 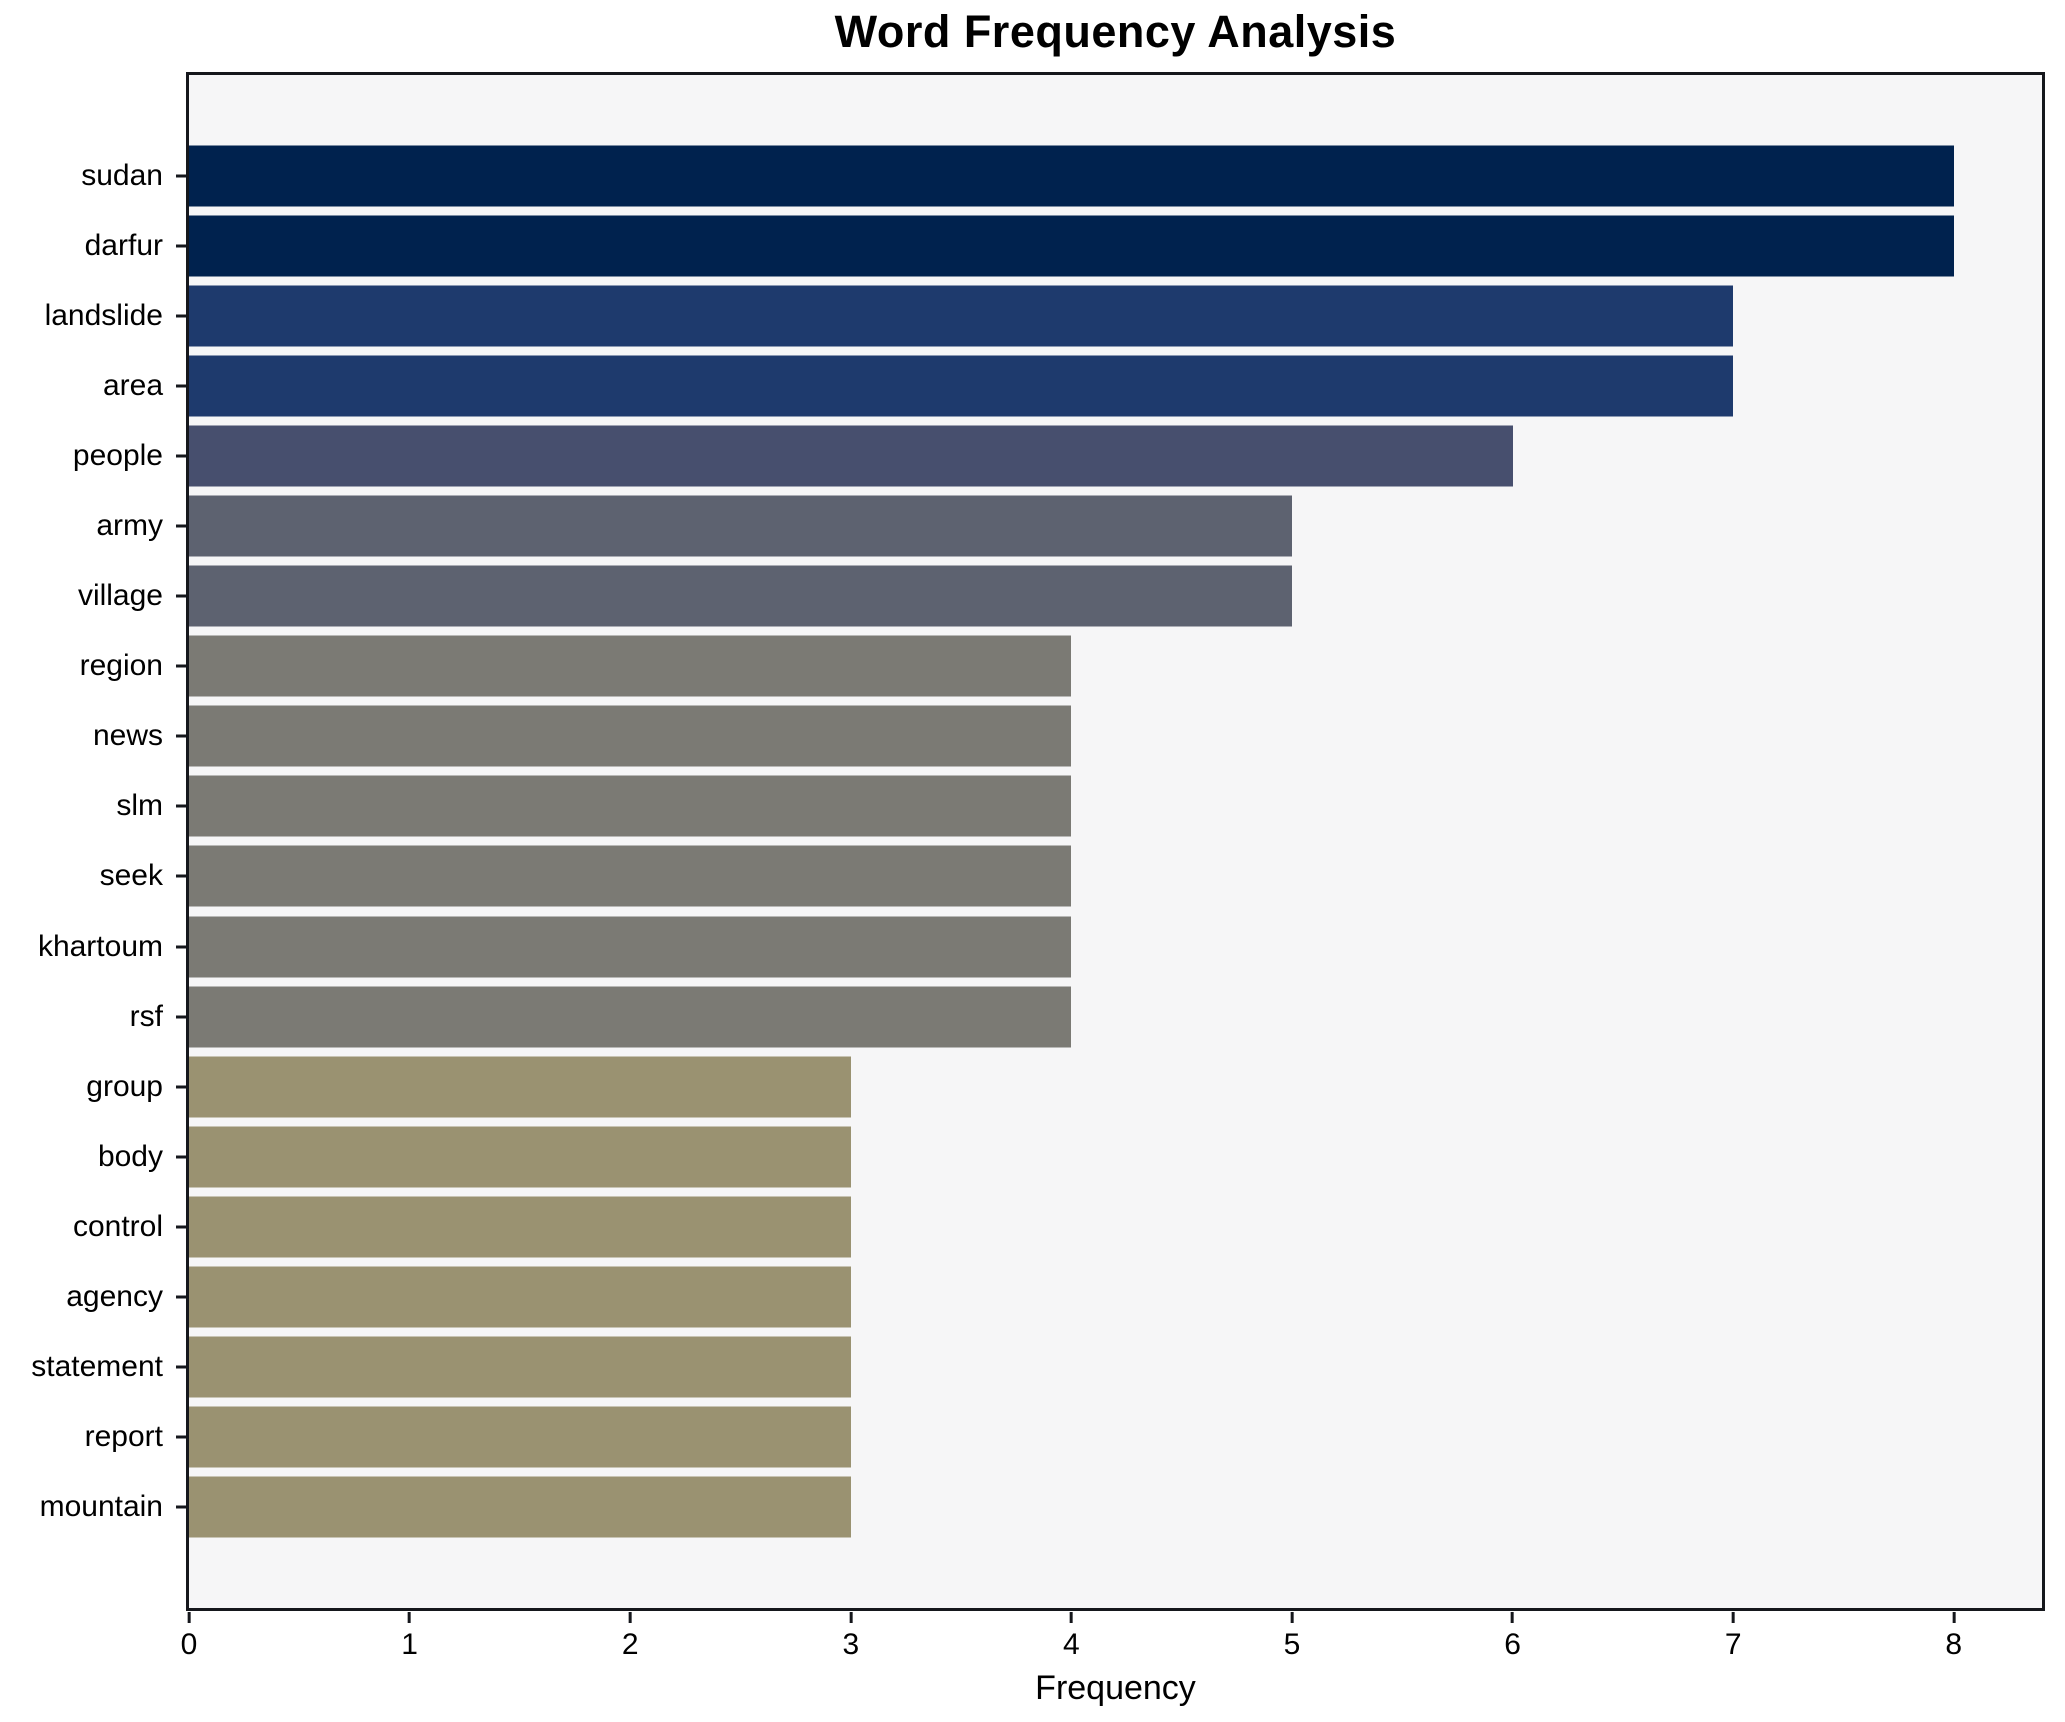 I want to click on category-label: news, so click(x=127, y=736).